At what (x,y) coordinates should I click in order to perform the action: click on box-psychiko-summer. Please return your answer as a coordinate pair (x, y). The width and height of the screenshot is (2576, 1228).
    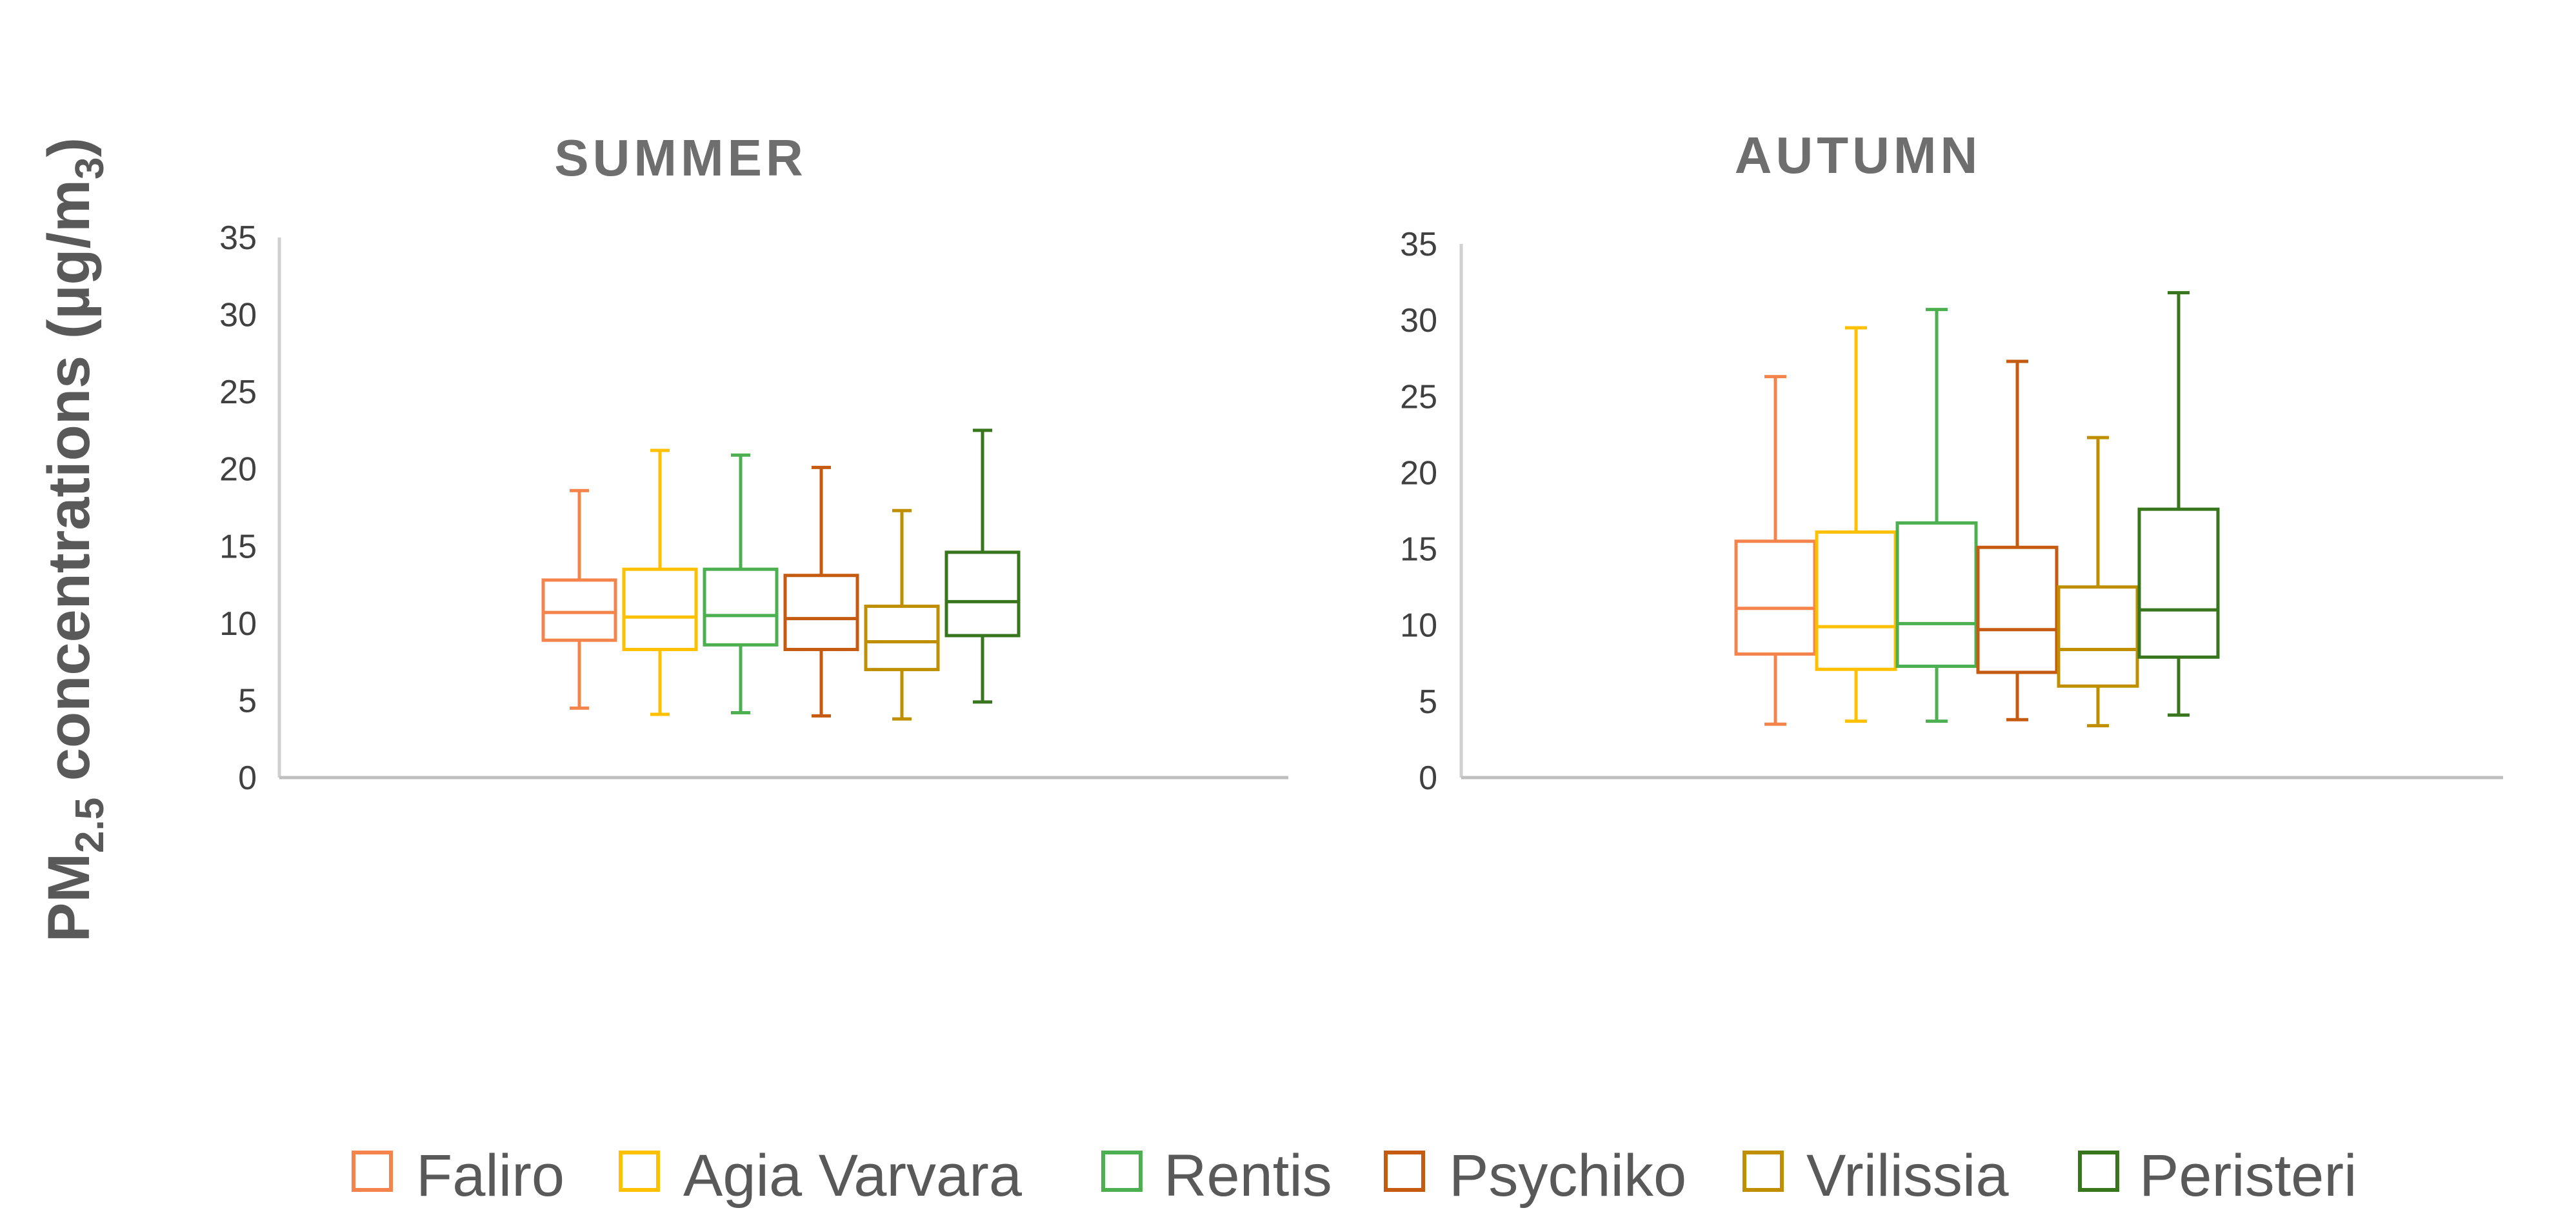
    Looking at the image, I should click on (821, 591).